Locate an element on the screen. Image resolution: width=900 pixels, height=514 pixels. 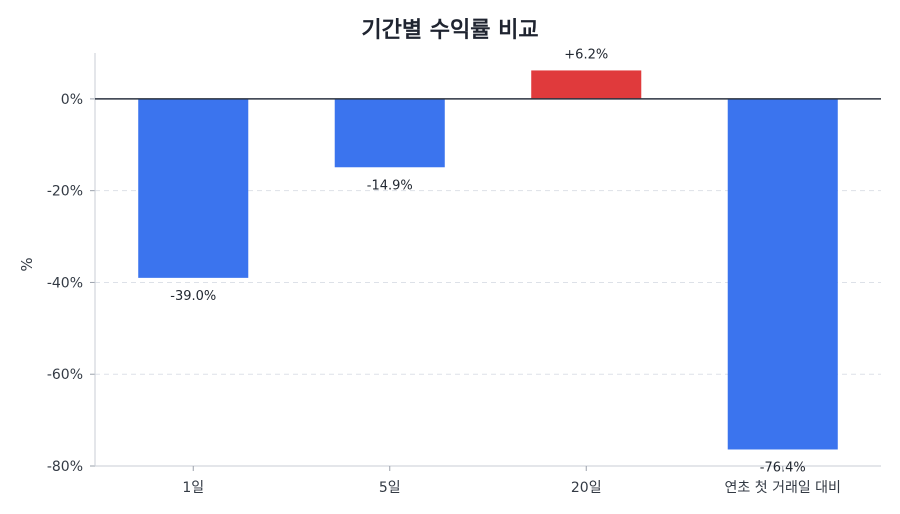
y-axis-label: % is located at coordinates (27, 264).